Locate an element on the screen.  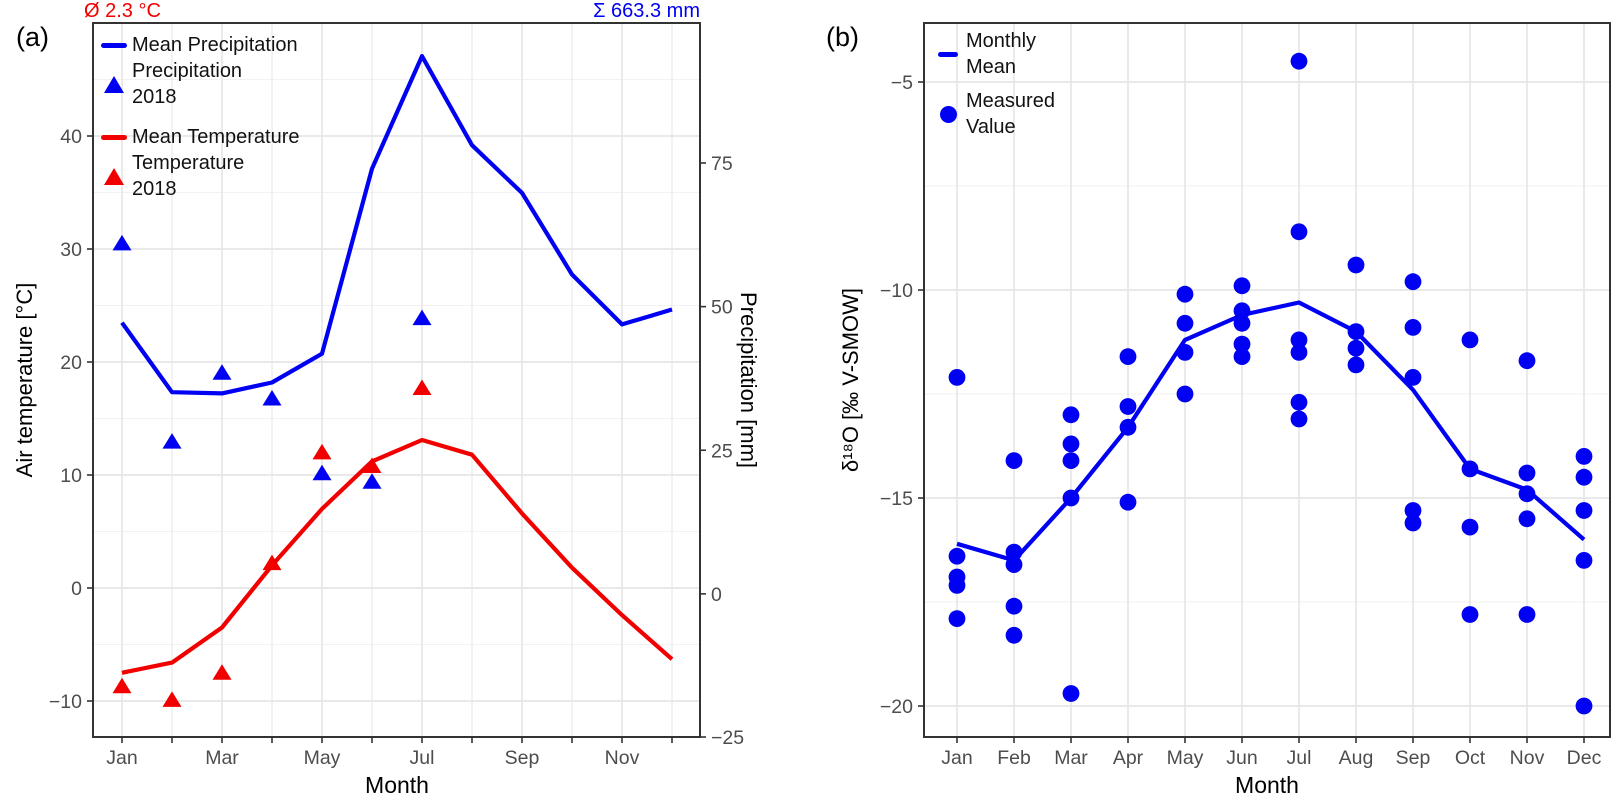
legend-item-precipitation-2018: Precipitation 2018 is located at coordinates (169, 84).